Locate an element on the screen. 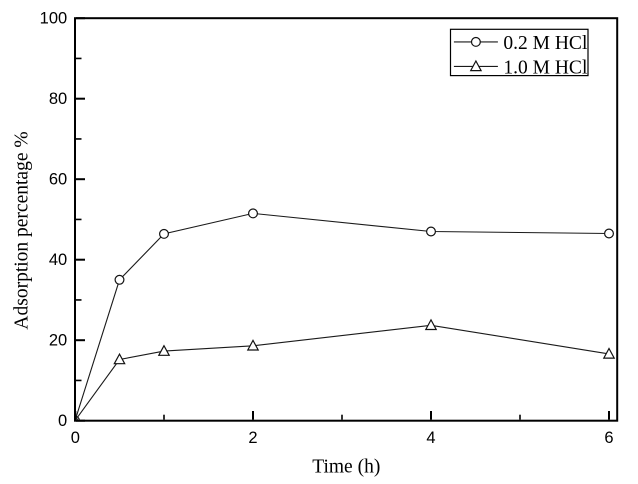  svg-text: Adsorption percentage % is located at coordinates (22, 230).